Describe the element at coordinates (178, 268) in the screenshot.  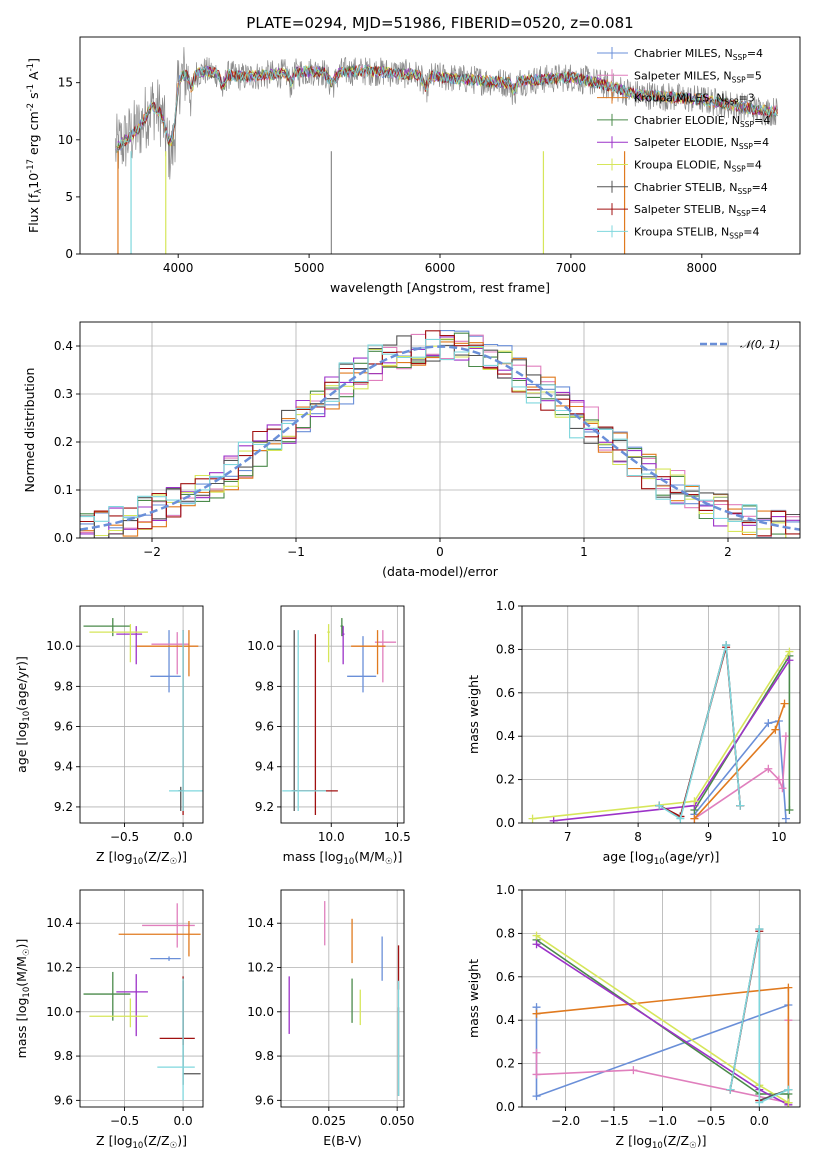
I see `x-tick-label: 4000` at that location.